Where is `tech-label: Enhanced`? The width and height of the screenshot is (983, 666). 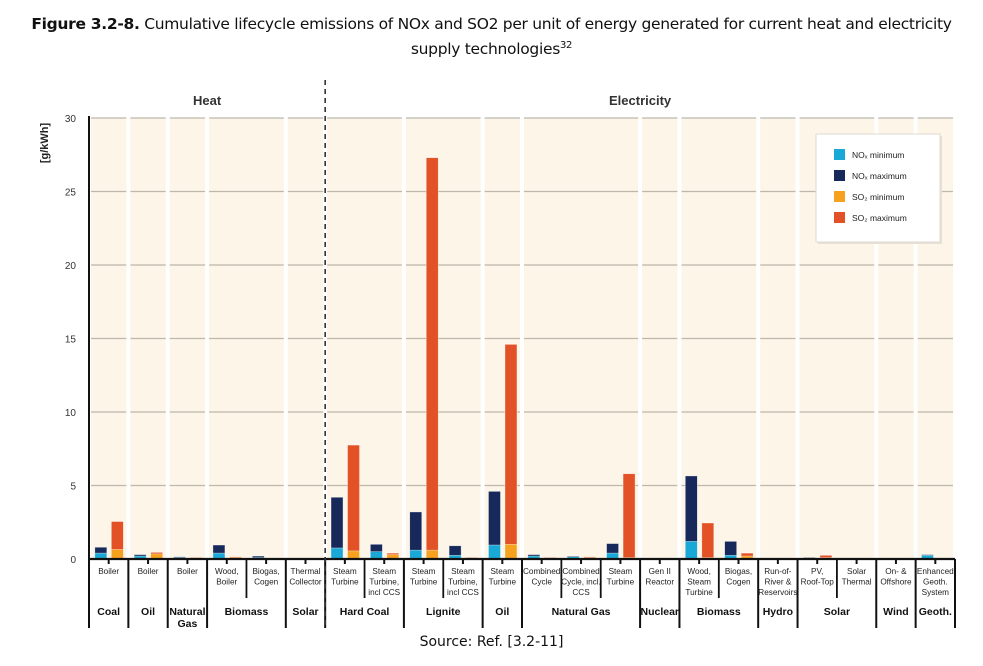 tech-label: Enhanced is located at coordinates (935, 571).